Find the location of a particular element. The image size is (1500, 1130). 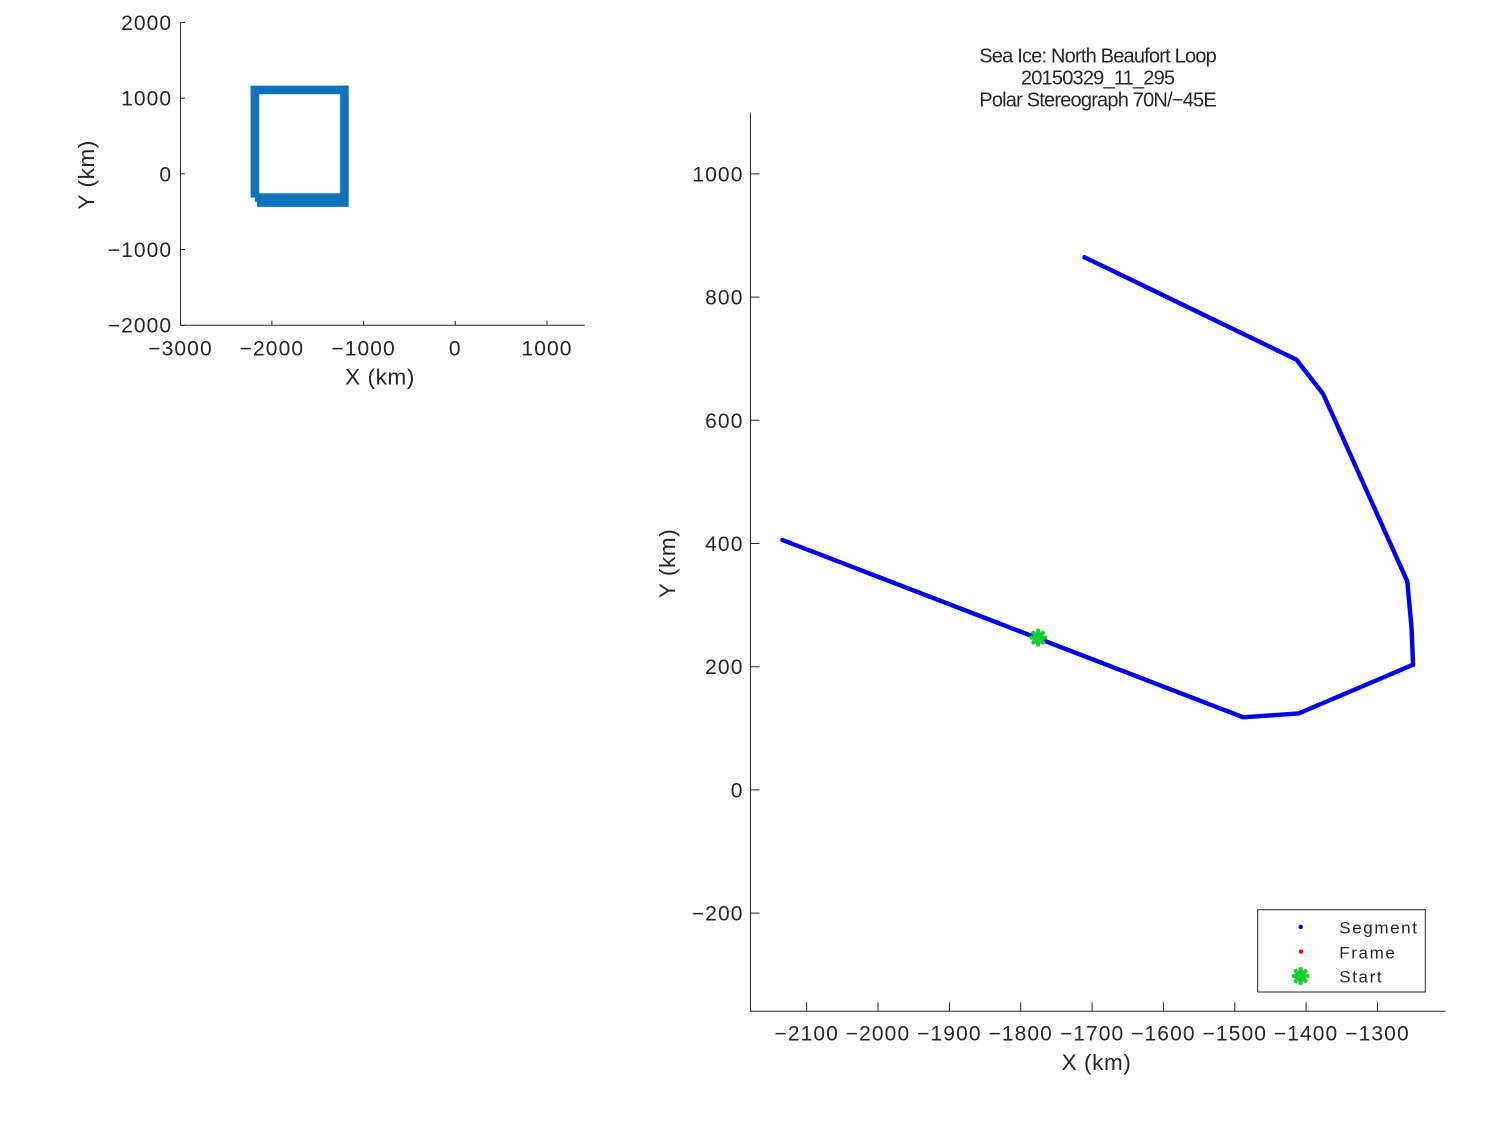

svg-text: −1400 is located at coordinates (1306, 1033).